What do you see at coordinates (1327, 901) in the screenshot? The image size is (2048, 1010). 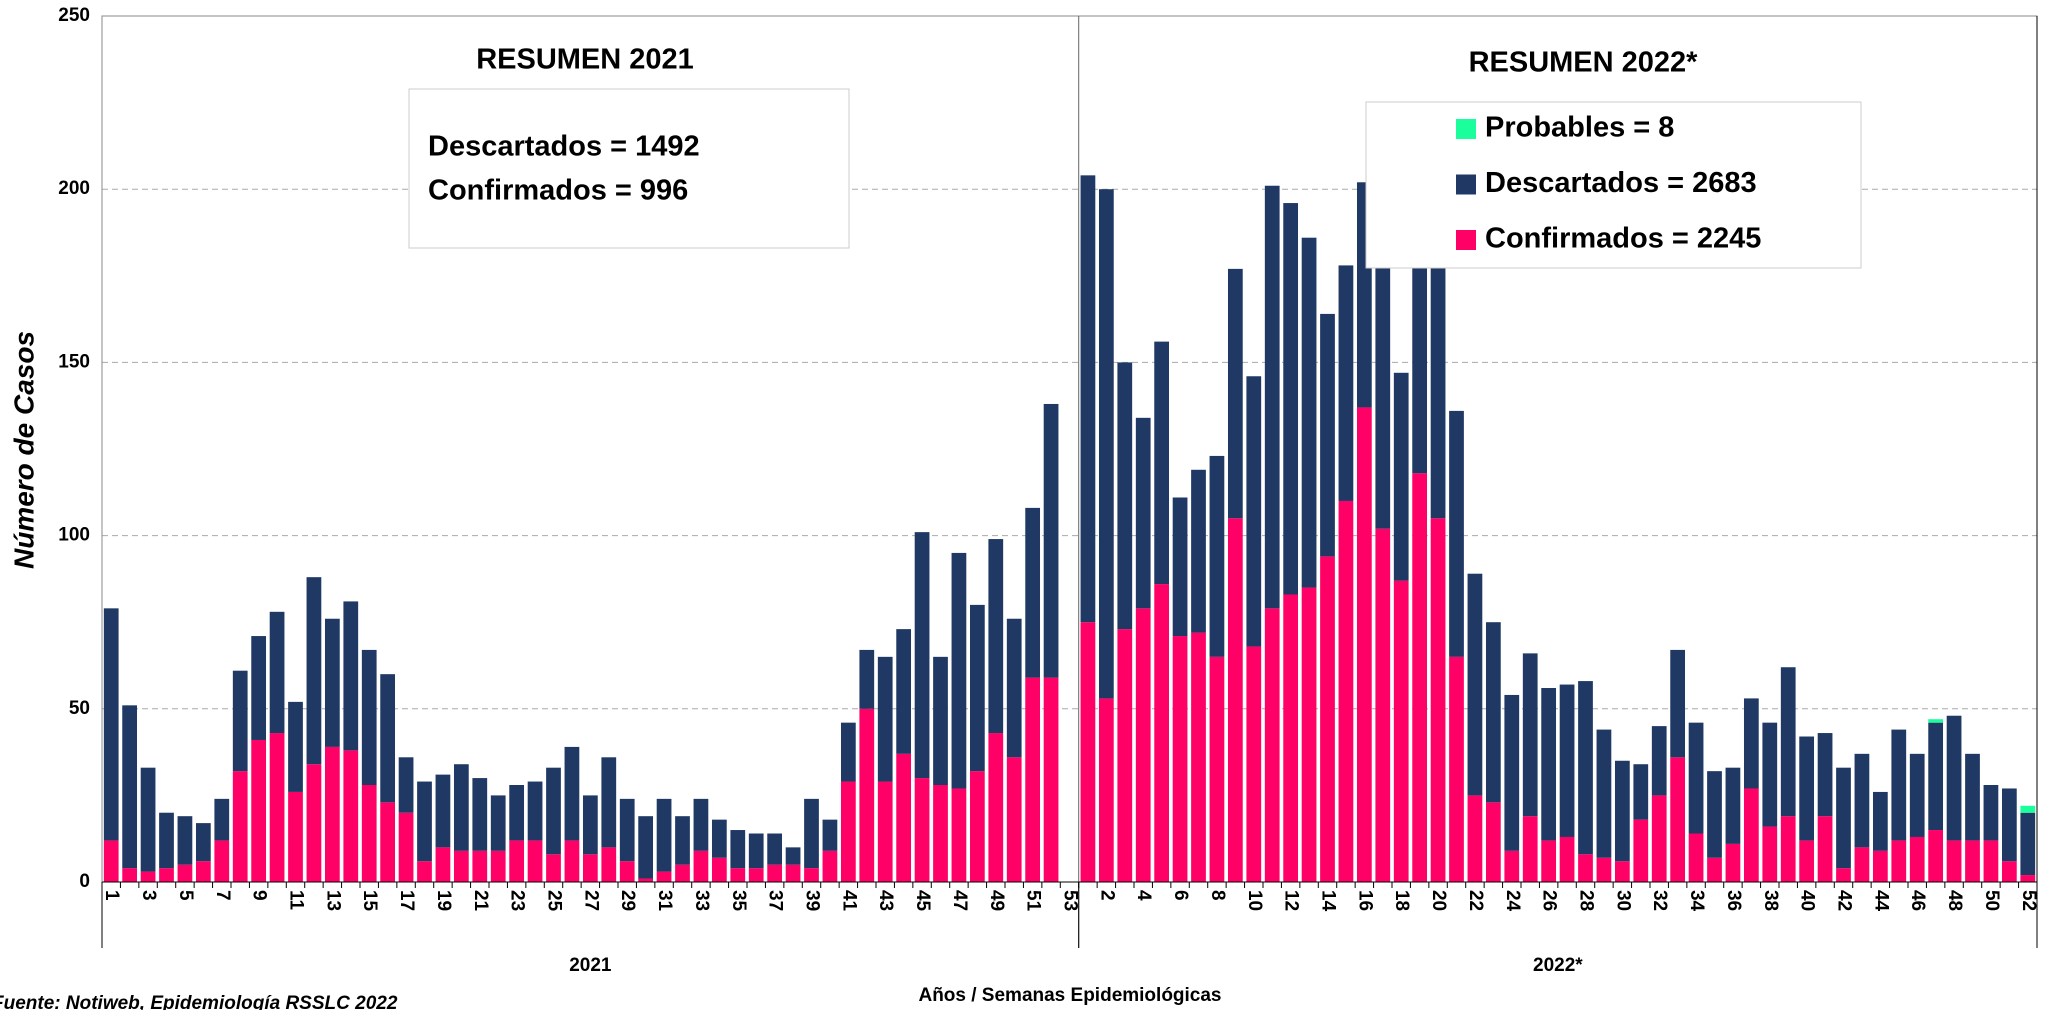 I see `x-tick-label: 14` at bounding box center [1327, 901].